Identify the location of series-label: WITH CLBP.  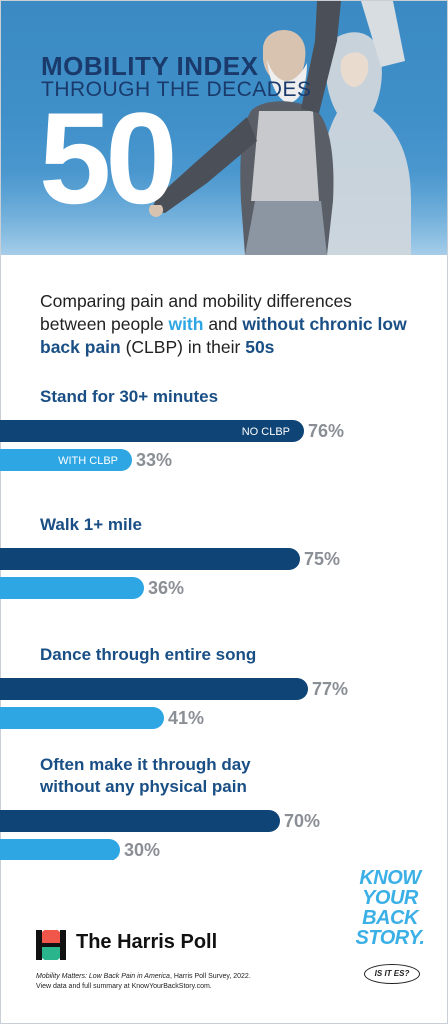
(88, 461).